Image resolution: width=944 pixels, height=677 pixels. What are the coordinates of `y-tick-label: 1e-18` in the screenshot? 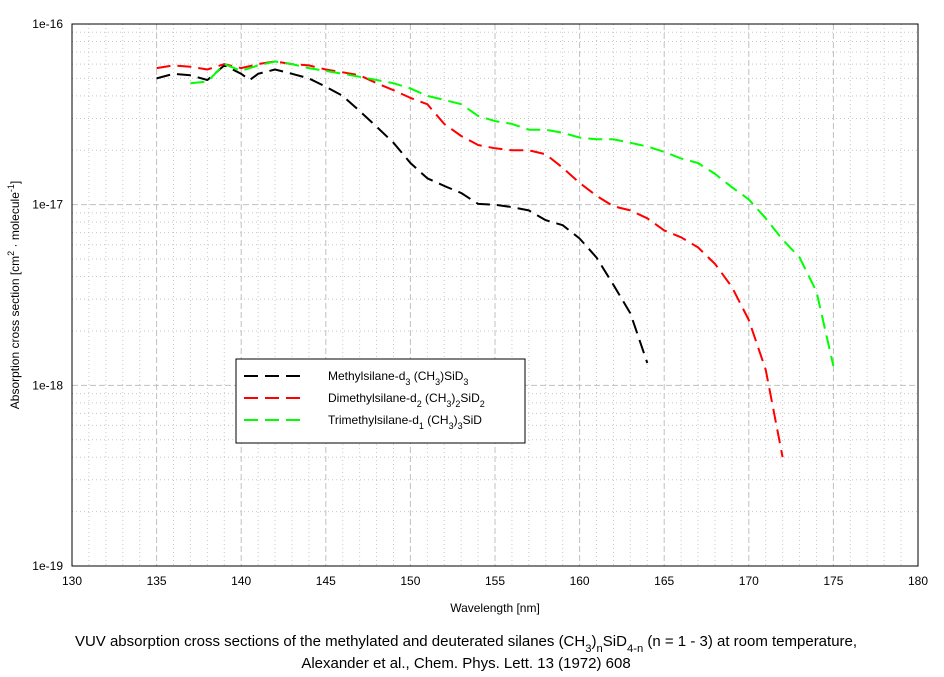 It's located at (47, 385).